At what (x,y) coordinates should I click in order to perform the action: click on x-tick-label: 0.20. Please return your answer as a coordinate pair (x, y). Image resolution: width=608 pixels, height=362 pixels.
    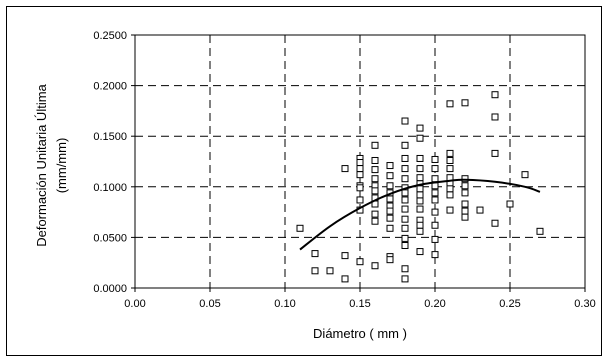
    Looking at the image, I should click on (434, 304).